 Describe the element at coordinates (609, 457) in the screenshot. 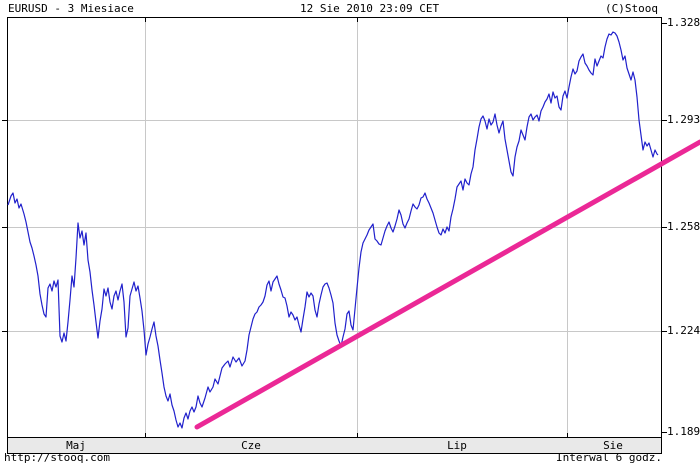

I see `interval-label: Interwal 6 godz.` at that location.